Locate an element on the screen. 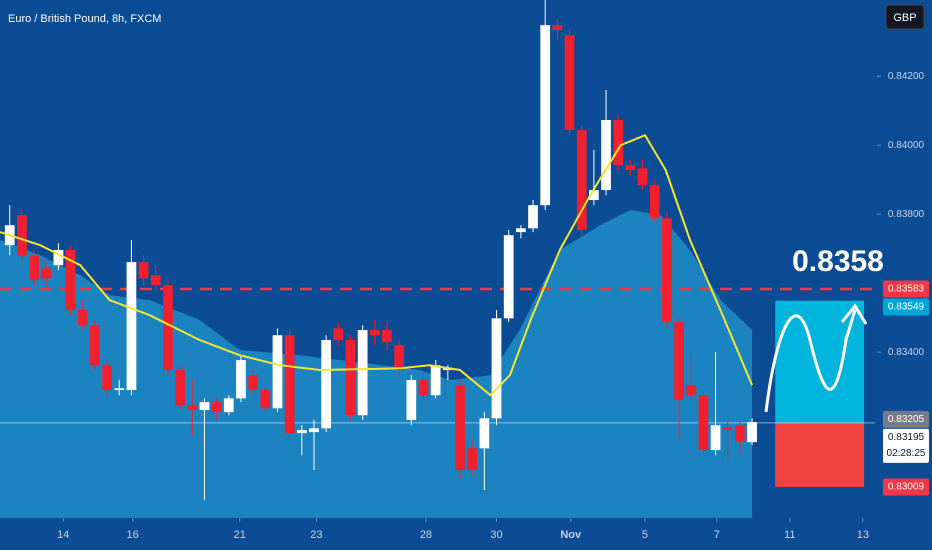  countdown: 02:28:25 is located at coordinates (906, 453).